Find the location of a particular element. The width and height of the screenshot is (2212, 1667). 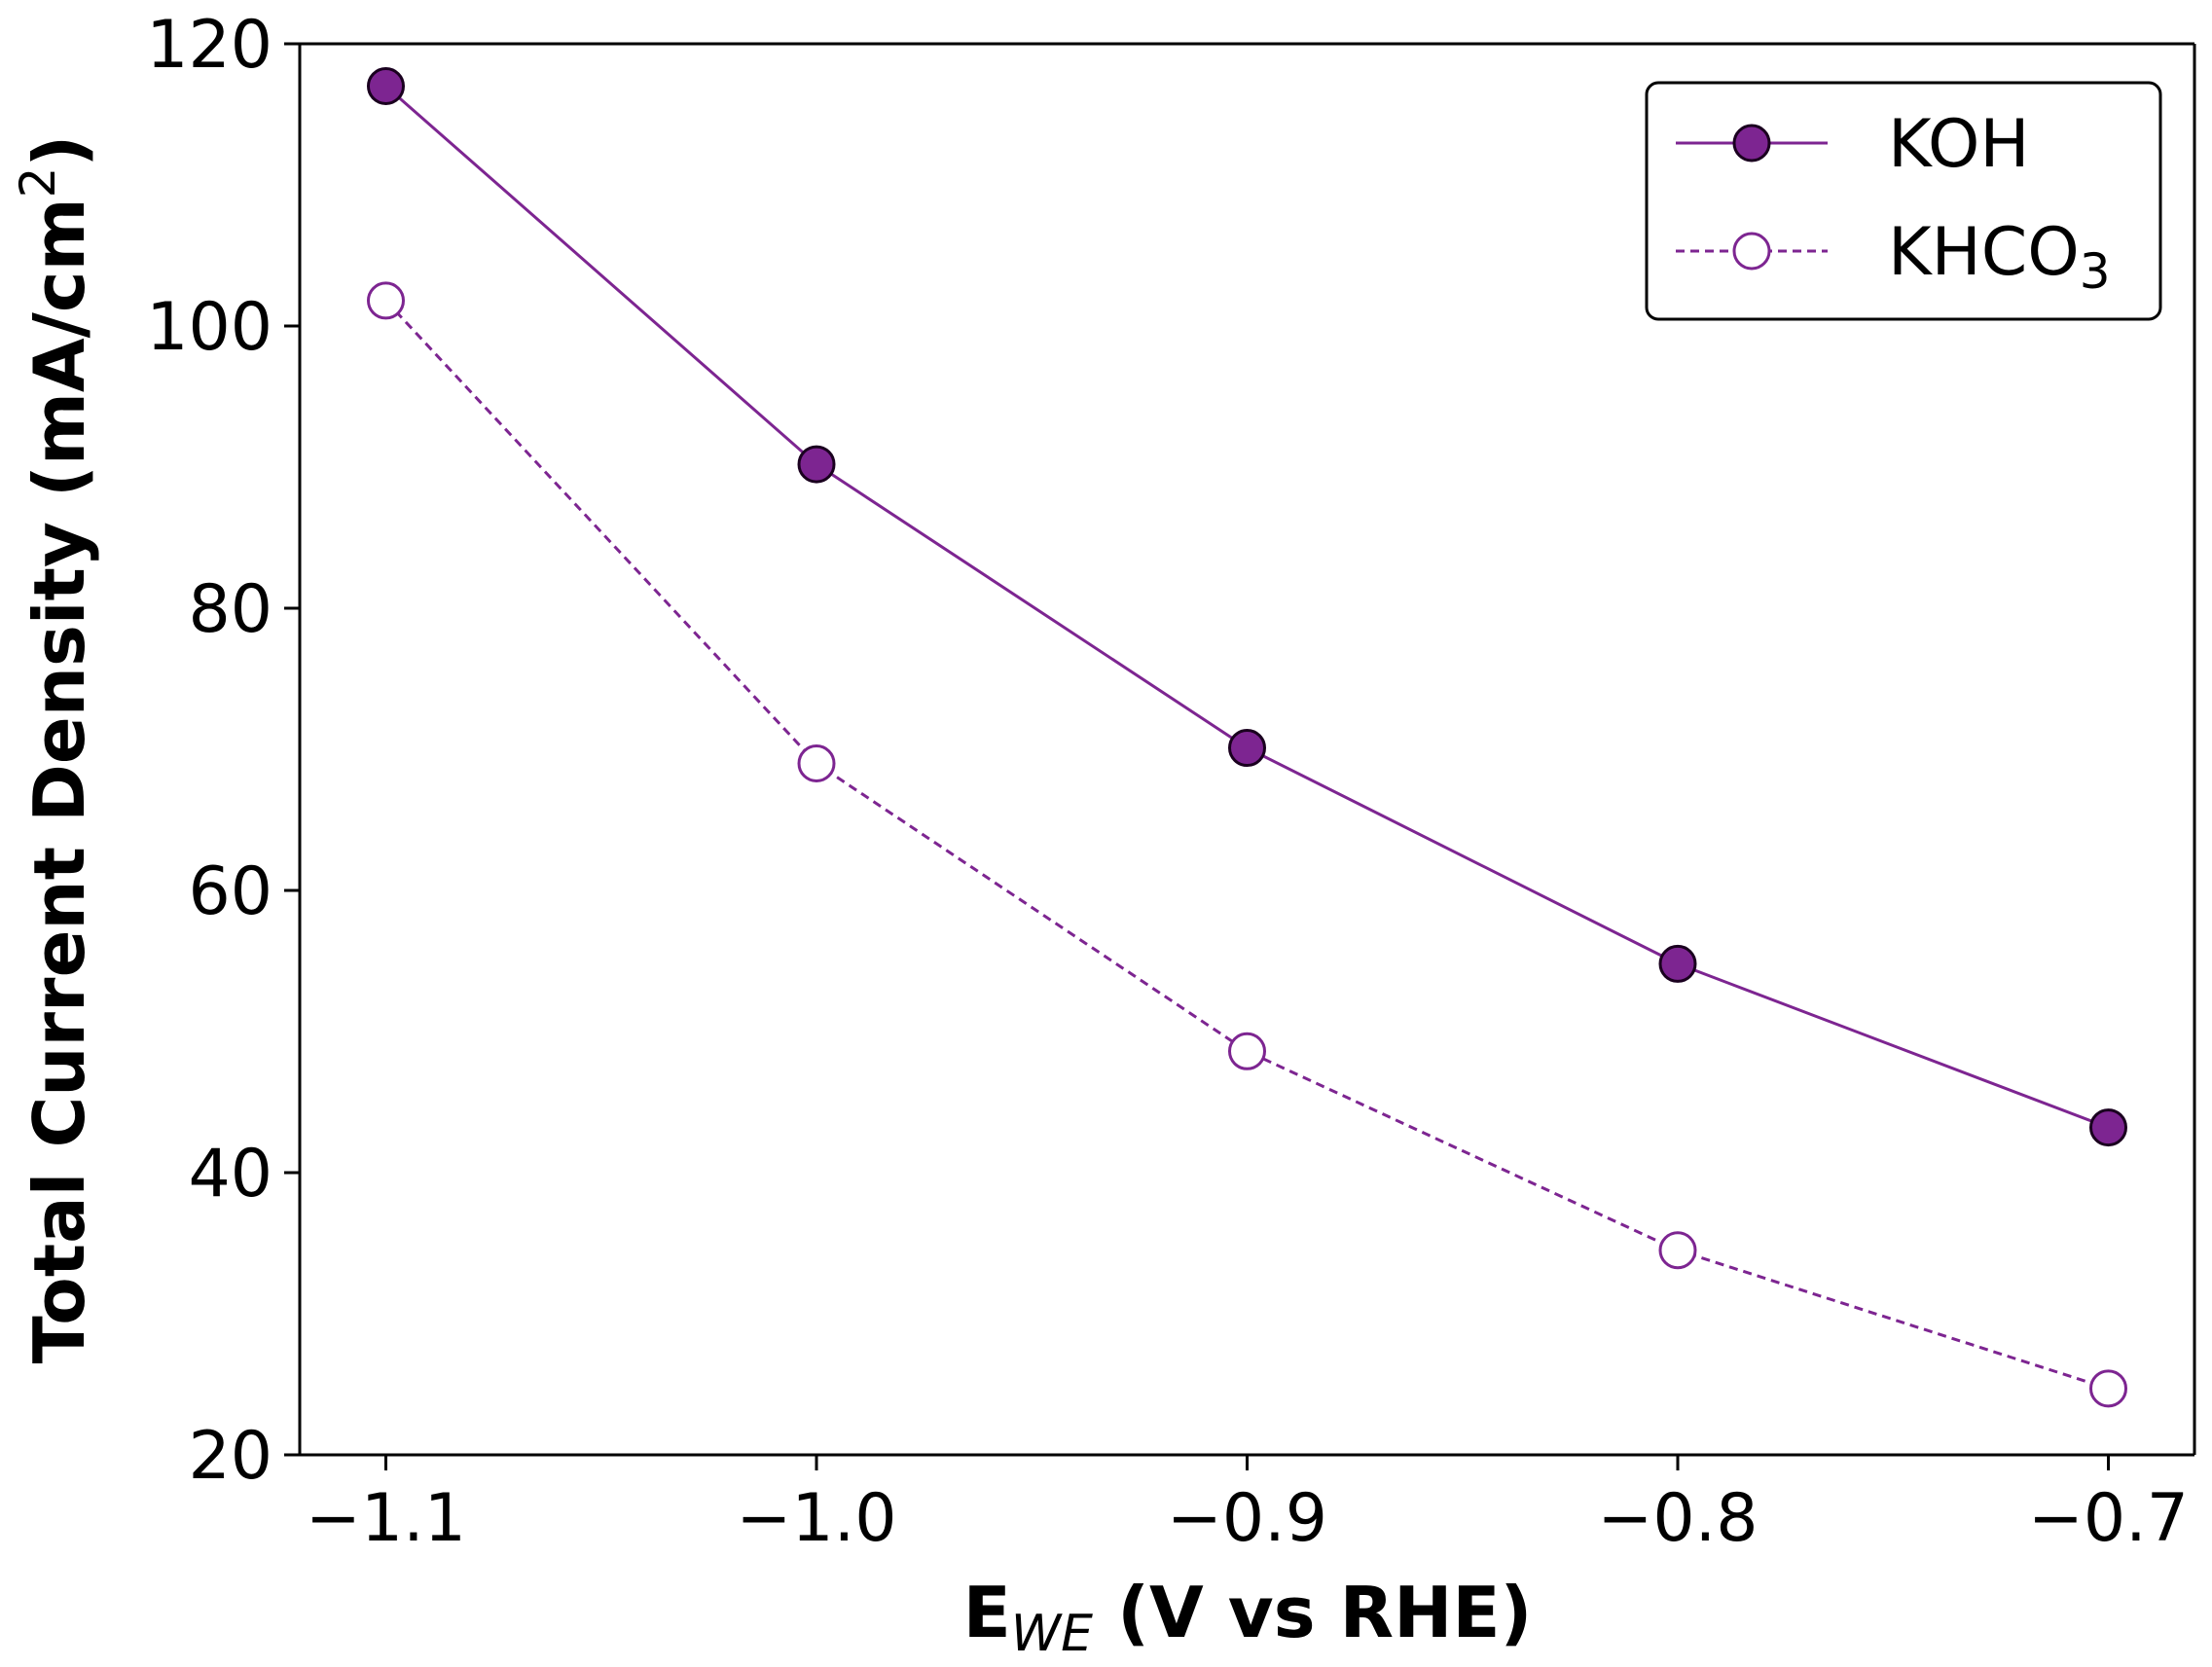

y-axis-label: Total Current Density (mA/cm2) is located at coordinates (55, 749).